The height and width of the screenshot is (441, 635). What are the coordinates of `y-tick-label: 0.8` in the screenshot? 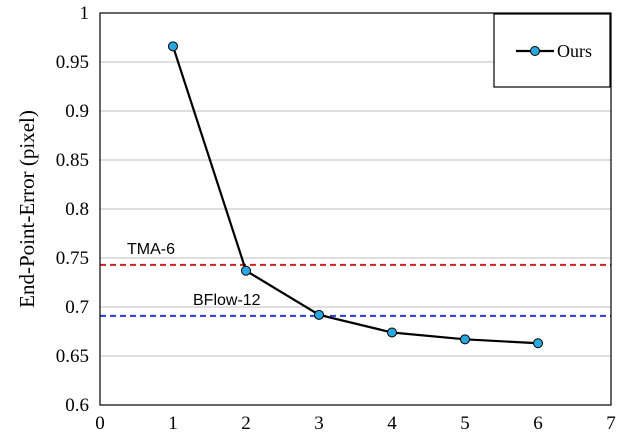 It's located at (77, 209).